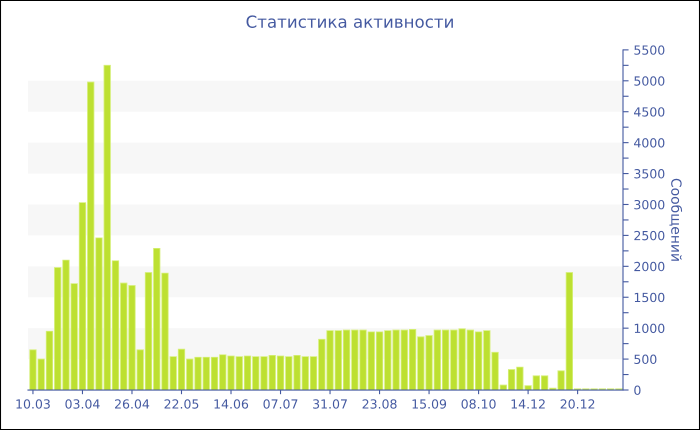  I want to click on x-tick-label: 23.08, so click(379, 404).